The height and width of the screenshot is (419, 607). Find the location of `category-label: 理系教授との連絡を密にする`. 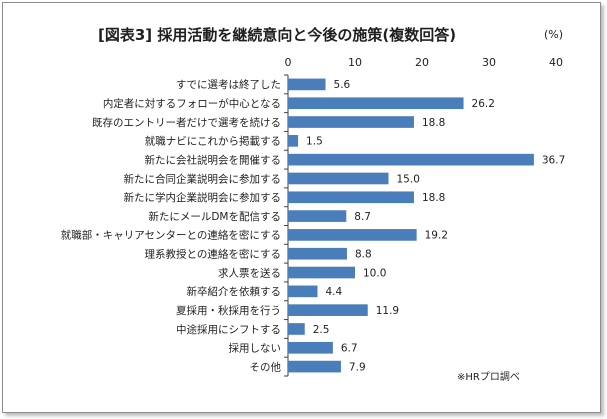

category-label: 理系教授との連絡を密にする is located at coordinates (213, 254).